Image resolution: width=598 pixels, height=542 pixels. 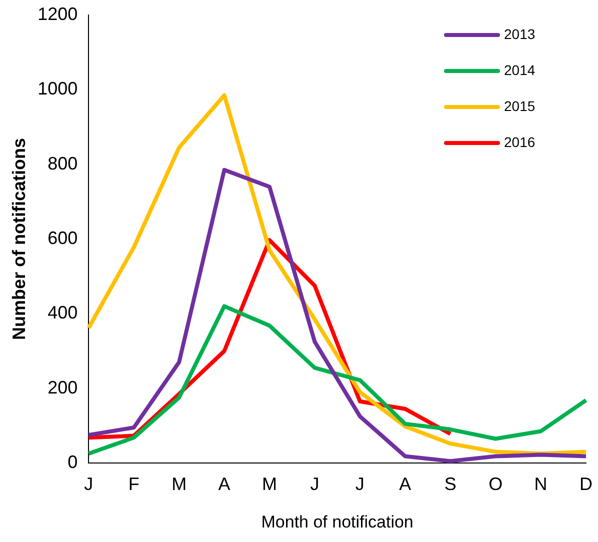 What do you see at coordinates (450, 484) in the screenshot?
I see `x-tick-label: S` at bounding box center [450, 484].